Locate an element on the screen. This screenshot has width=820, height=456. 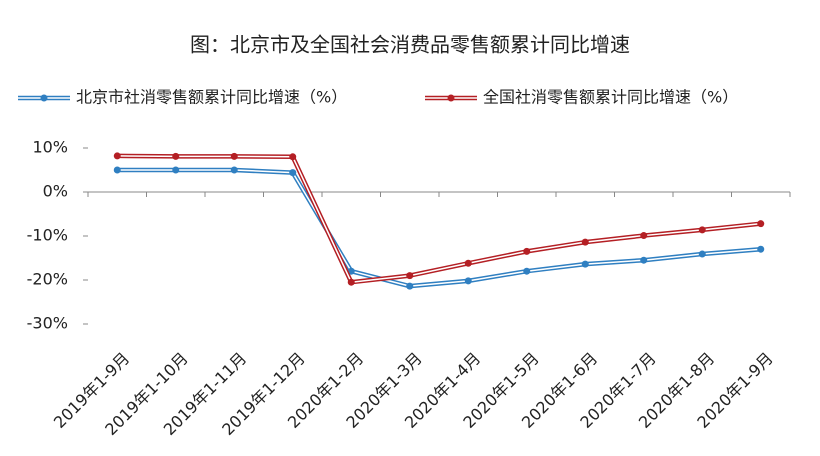
y-tick-label: 0% is located at coordinates (55, 191).